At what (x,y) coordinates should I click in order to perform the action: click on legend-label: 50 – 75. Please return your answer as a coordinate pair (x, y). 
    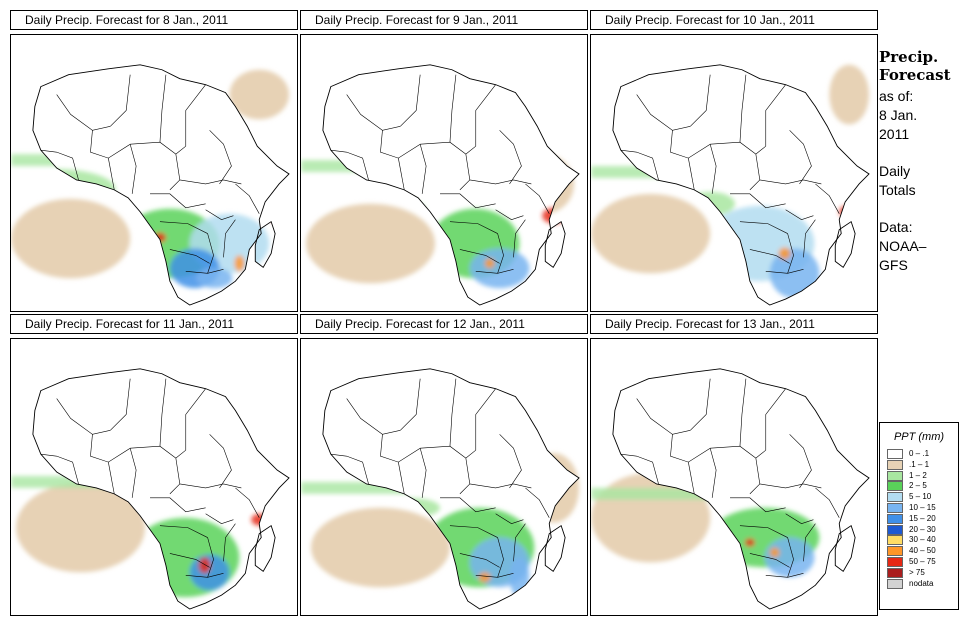
    Looking at the image, I should click on (922, 561).